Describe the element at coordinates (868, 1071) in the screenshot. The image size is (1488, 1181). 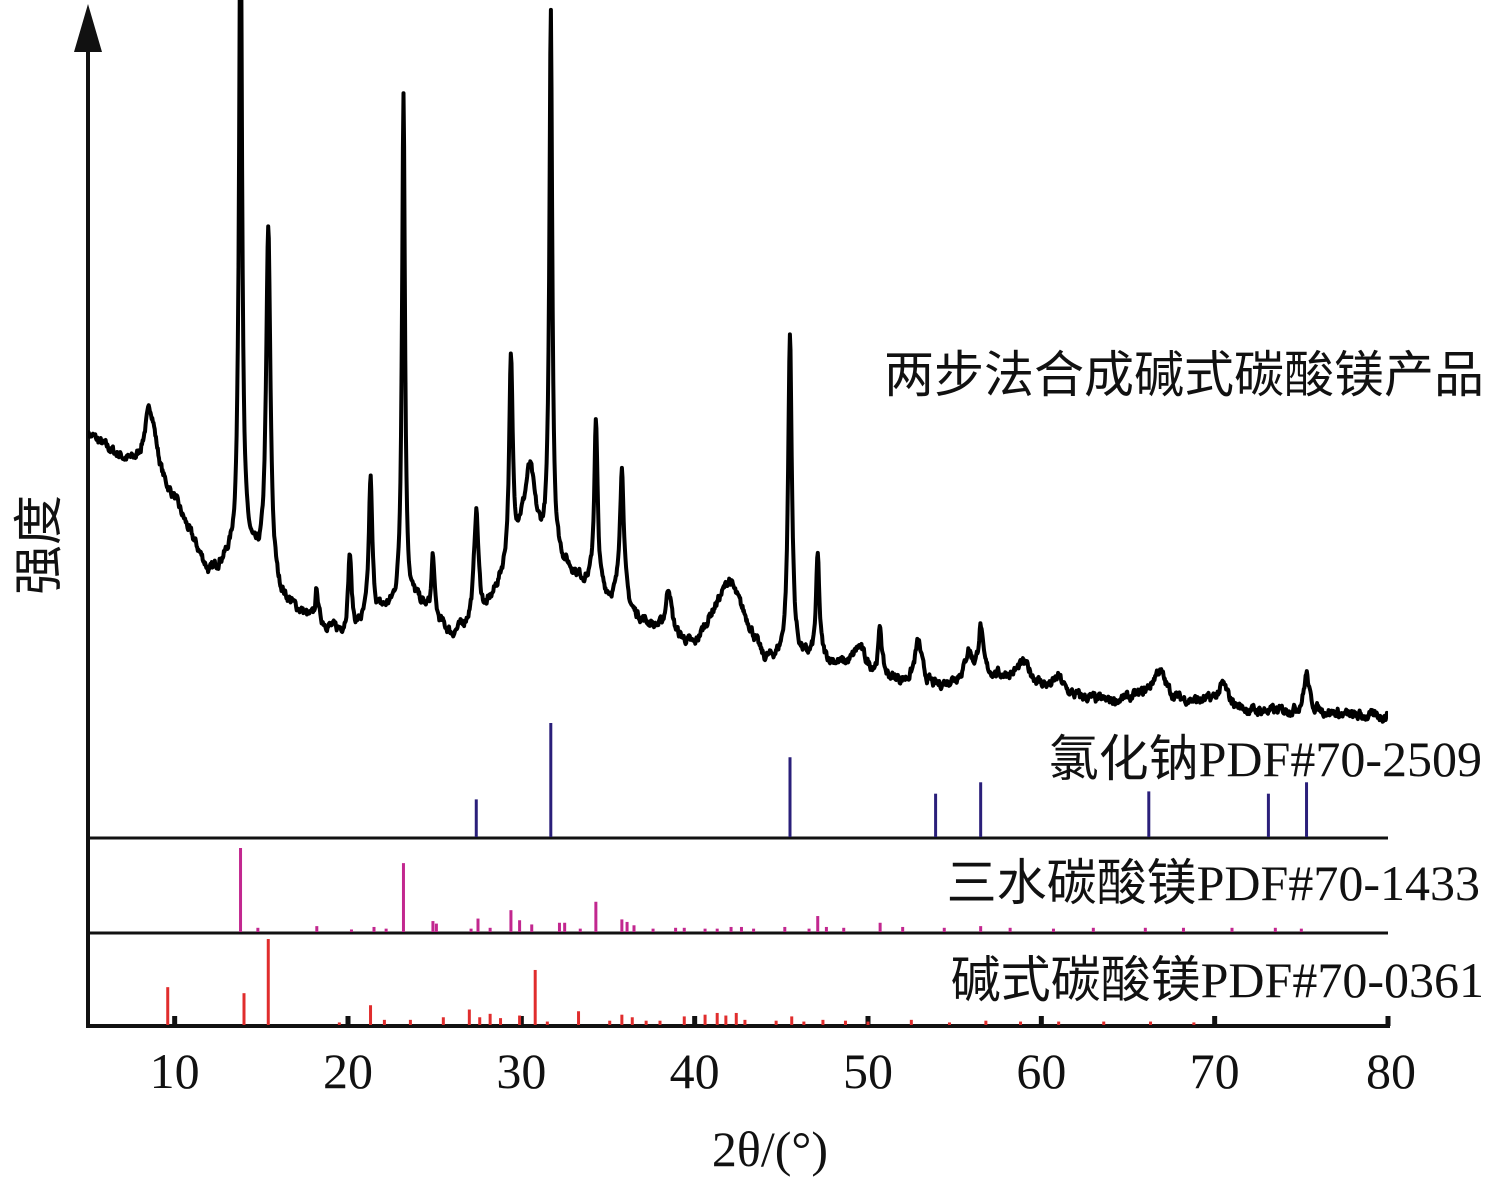
I see `x-tick-label: 50` at that location.